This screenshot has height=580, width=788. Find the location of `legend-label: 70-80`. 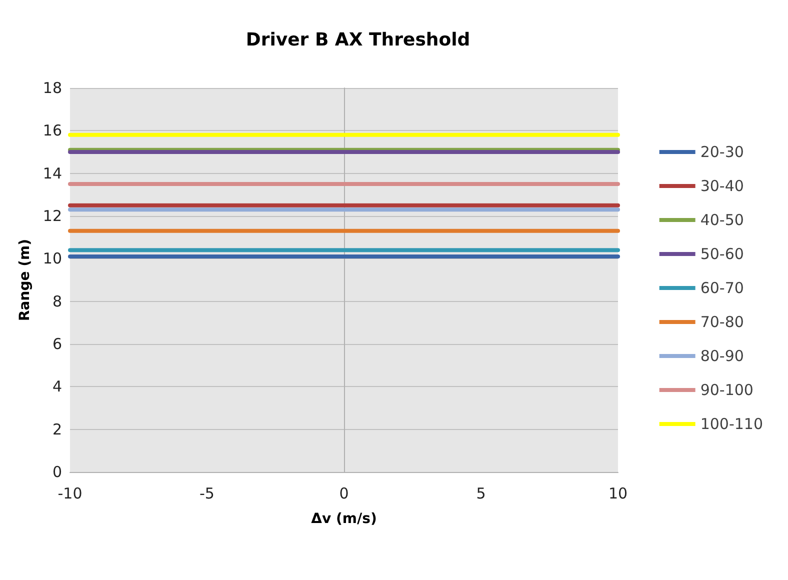

legend-label: 70-80 is located at coordinates (722, 322).